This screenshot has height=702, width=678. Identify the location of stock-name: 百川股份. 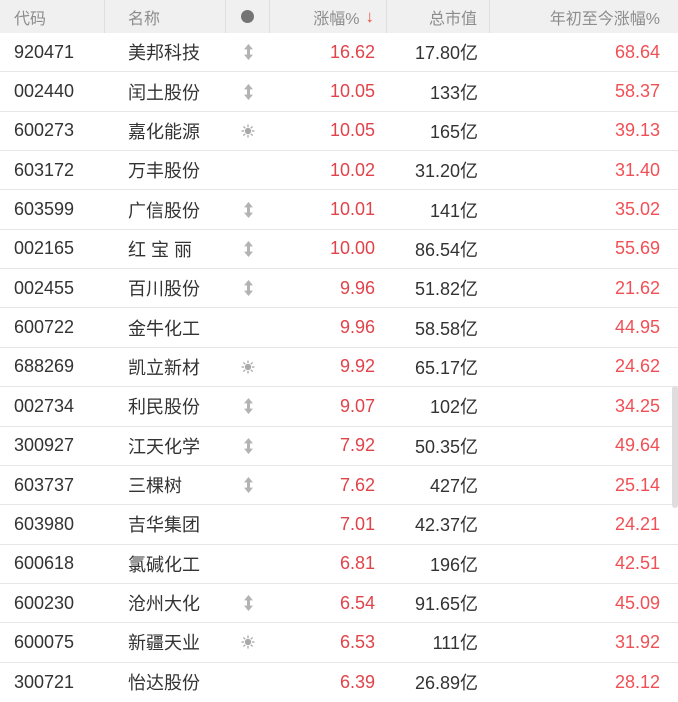
(164, 289).